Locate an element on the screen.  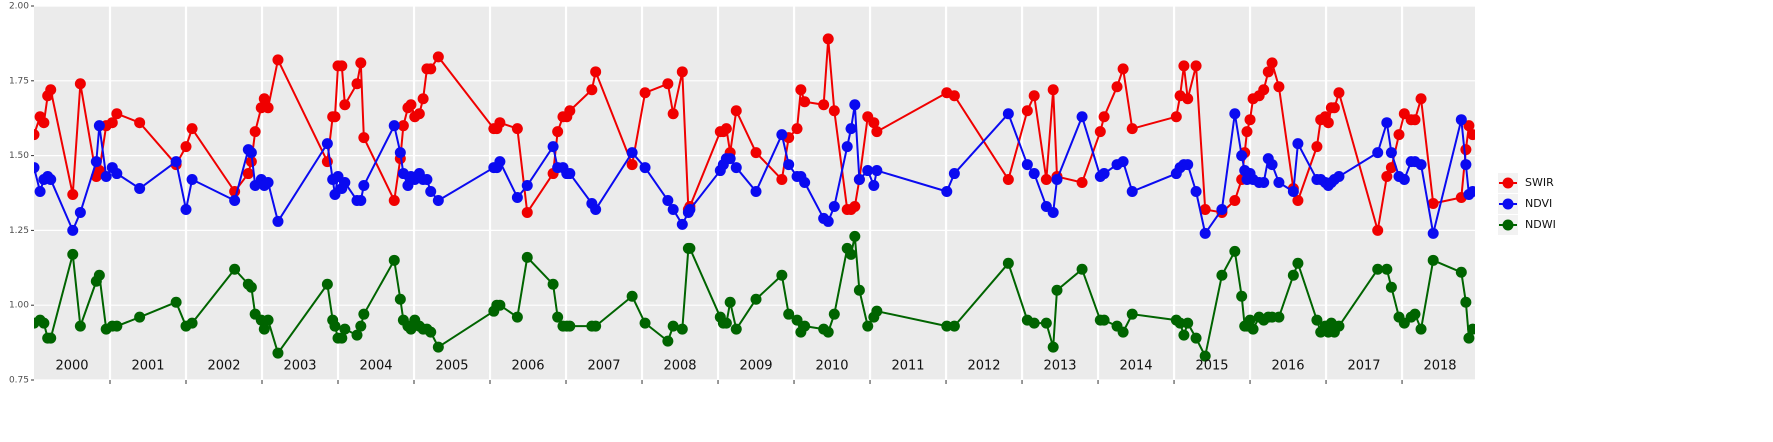
x-tick-label: 2009 is located at coordinates (755, 366).